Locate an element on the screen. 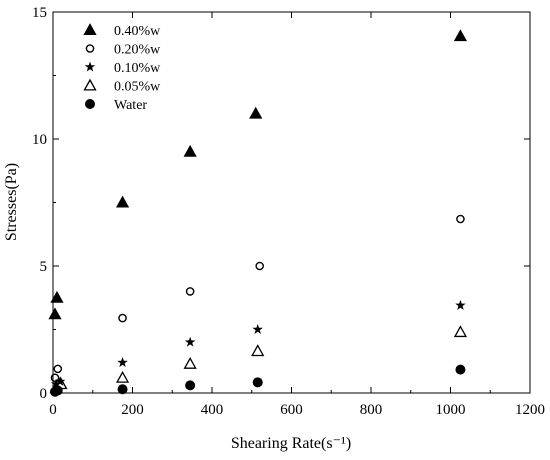  legend-label: 0.05%w is located at coordinates (137, 87).